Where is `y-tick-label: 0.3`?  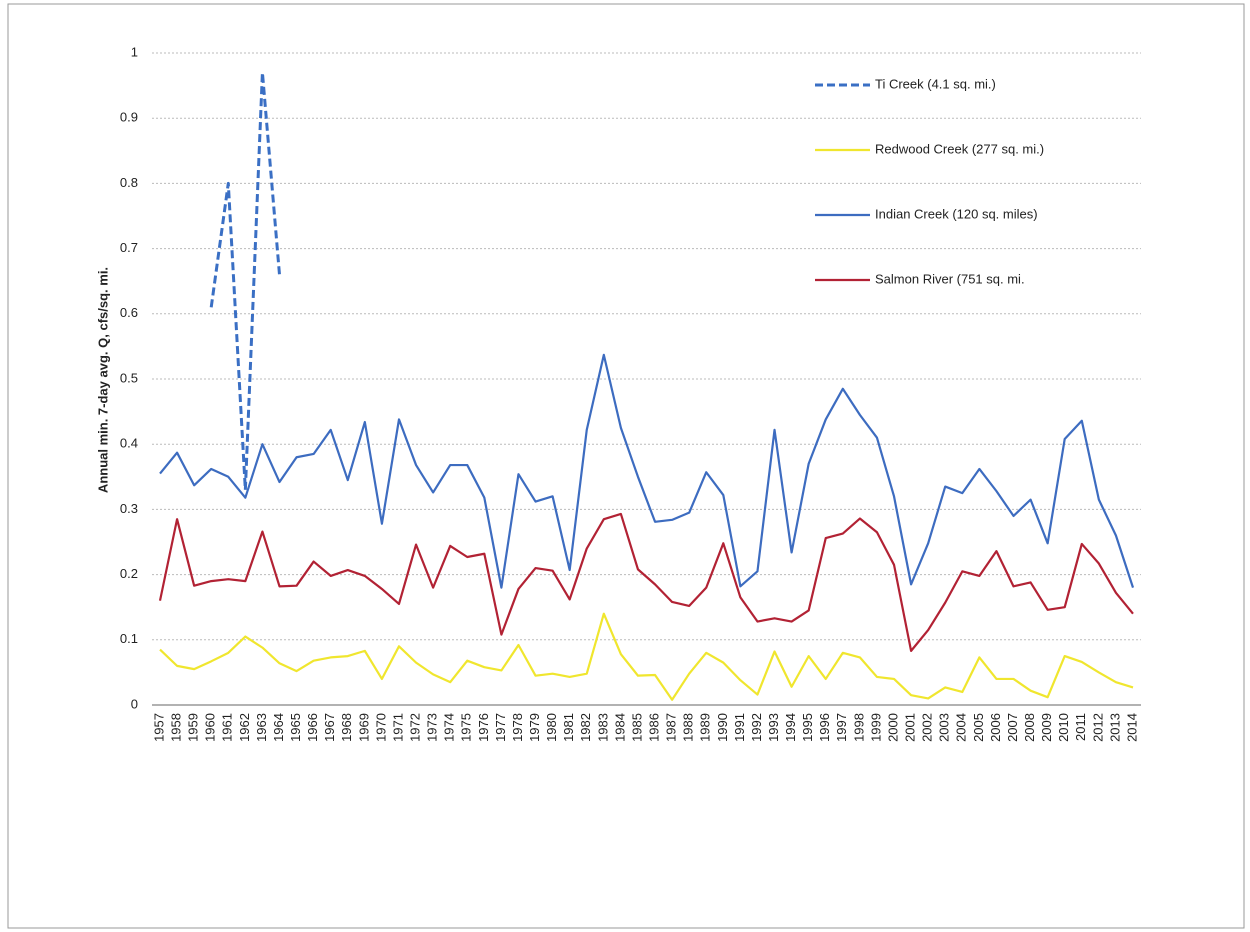
y-tick-label: 0.3 is located at coordinates (129, 508).